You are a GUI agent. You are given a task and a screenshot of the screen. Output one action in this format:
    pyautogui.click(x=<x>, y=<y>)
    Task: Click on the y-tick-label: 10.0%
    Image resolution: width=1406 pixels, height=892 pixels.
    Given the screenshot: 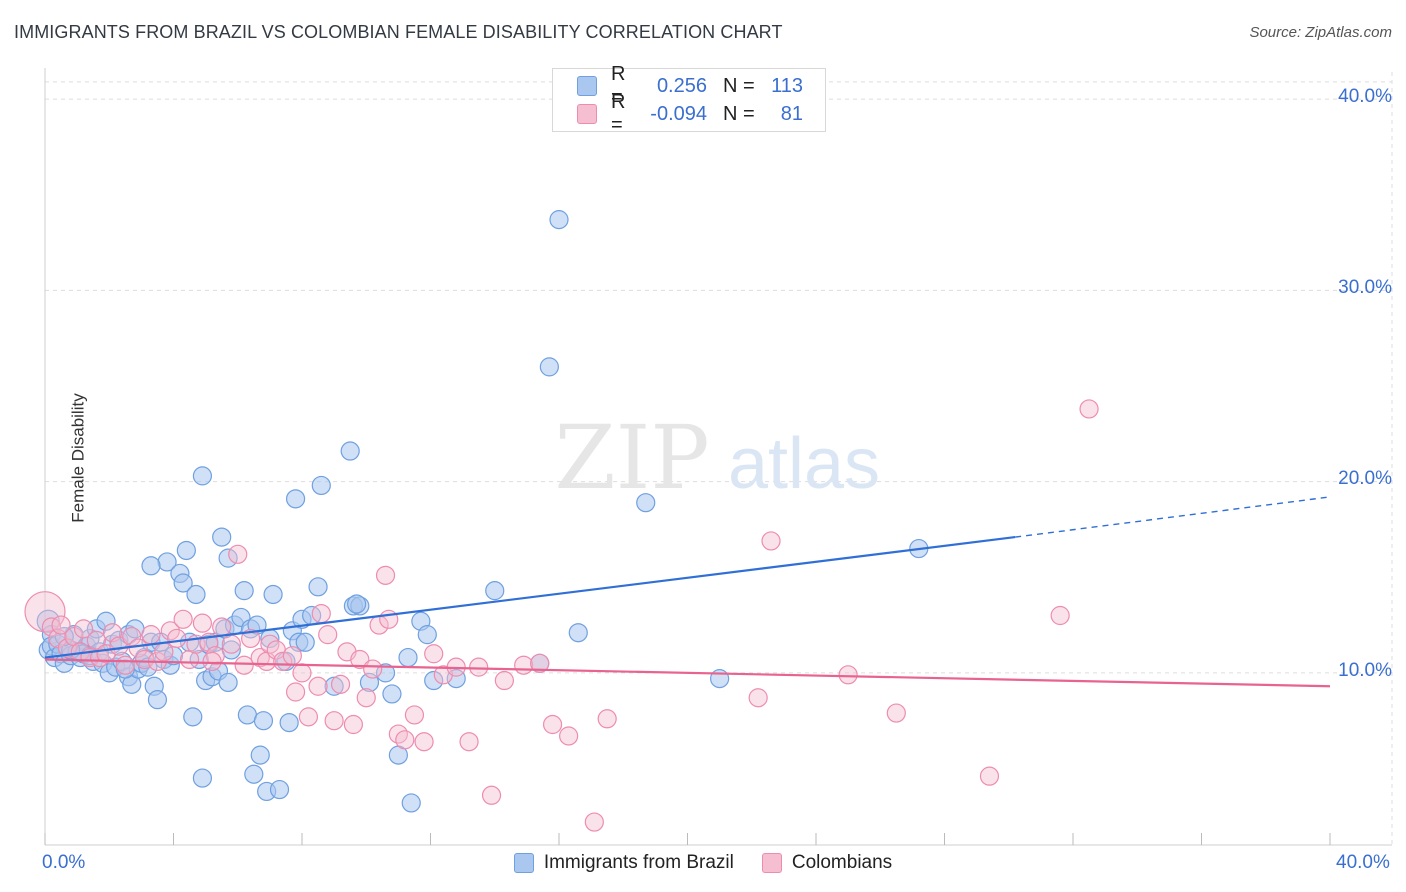 What is the action you would take?
    pyautogui.click(x=1365, y=670)
    